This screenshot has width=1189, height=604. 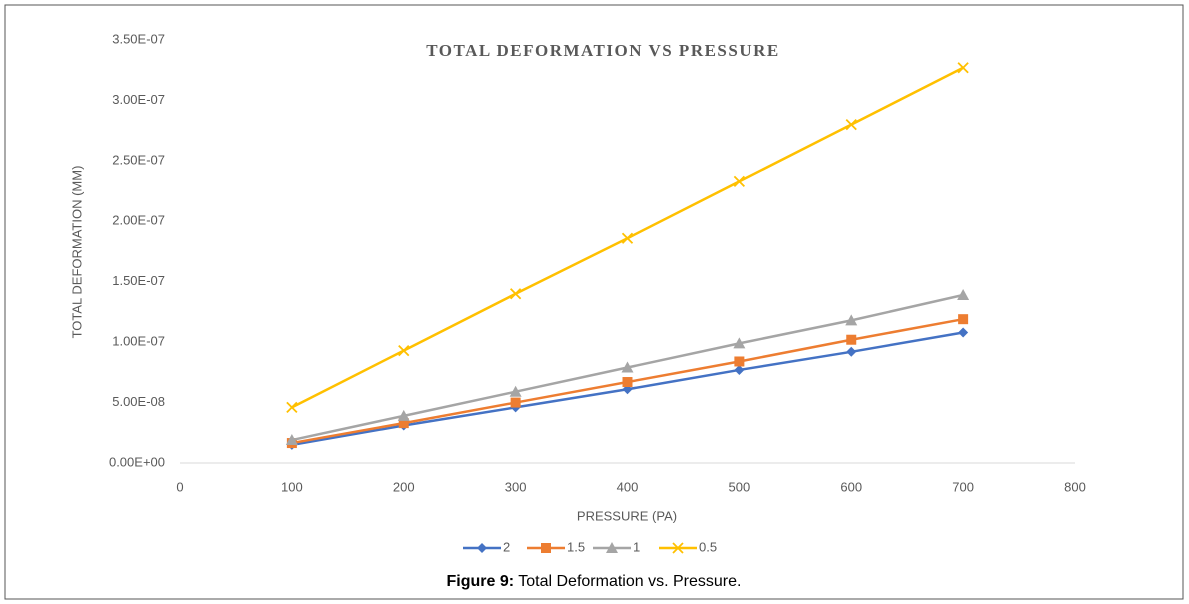 I want to click on chart-title: TOTAL DEFORMATION VS PRESSURE, so click(x=603, y=50).